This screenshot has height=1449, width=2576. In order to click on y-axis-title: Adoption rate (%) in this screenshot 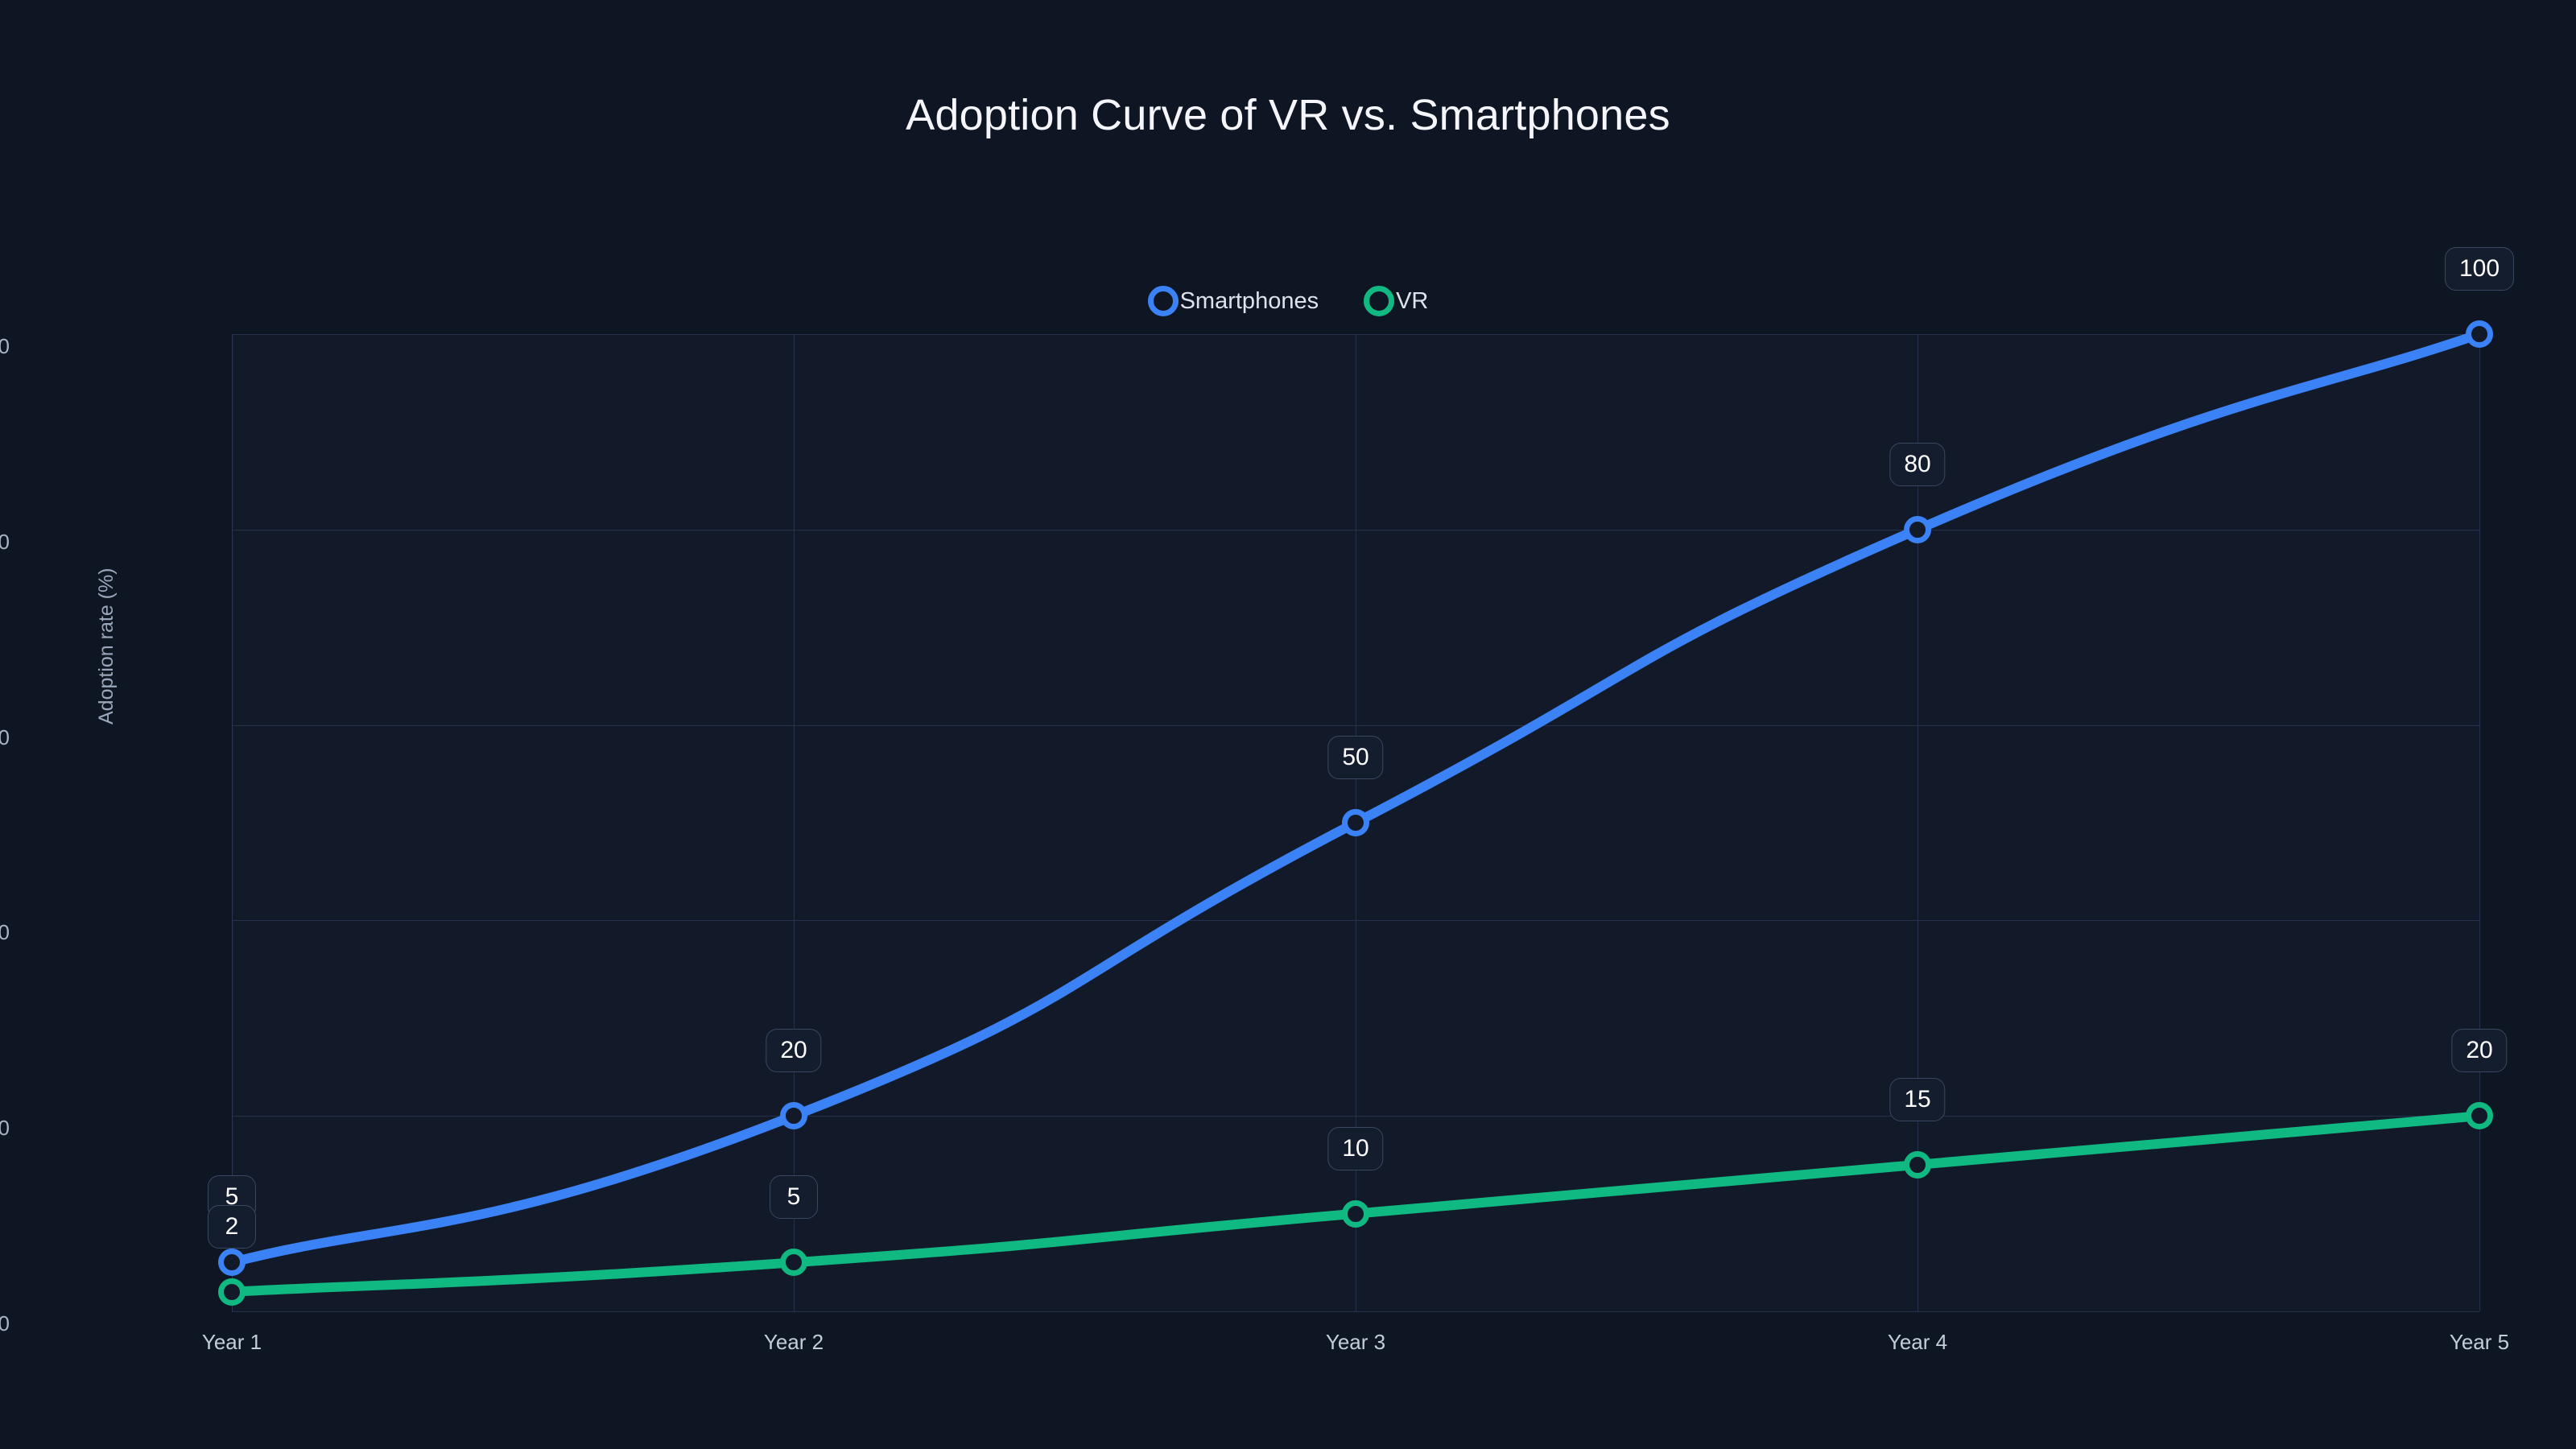, I will do `click(106, 646)`.